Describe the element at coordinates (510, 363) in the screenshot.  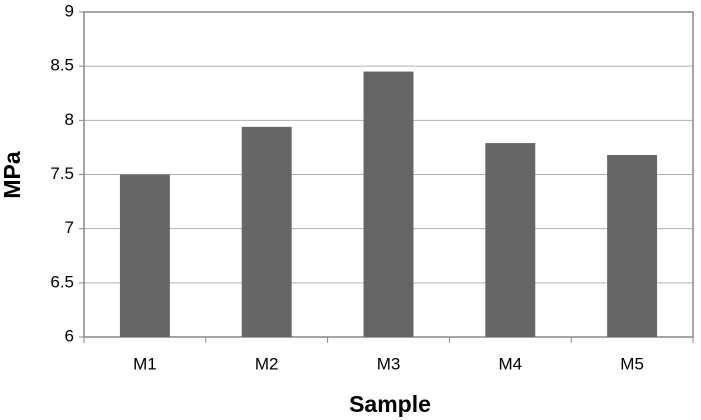
I see `x-tick-label: M4` at that location.